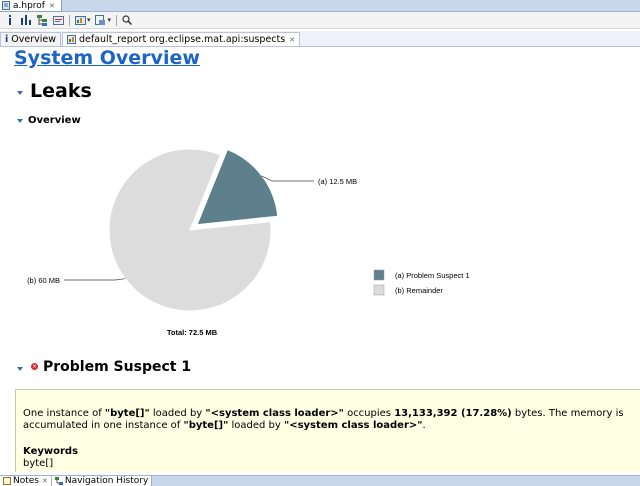  I want to click on legend-label: (a) Problem Suspect 1, so click(432, 275).